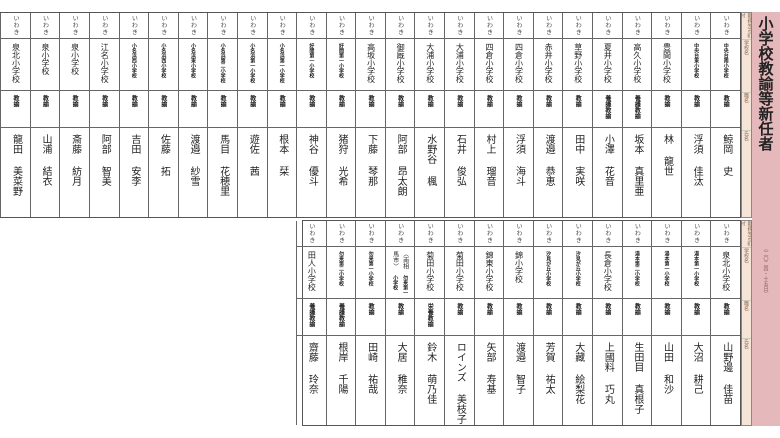 Image resolution: width=780 pixels, height=438 pixels. I want to click on name-cell: 遊佐茜, so click(252, 172).